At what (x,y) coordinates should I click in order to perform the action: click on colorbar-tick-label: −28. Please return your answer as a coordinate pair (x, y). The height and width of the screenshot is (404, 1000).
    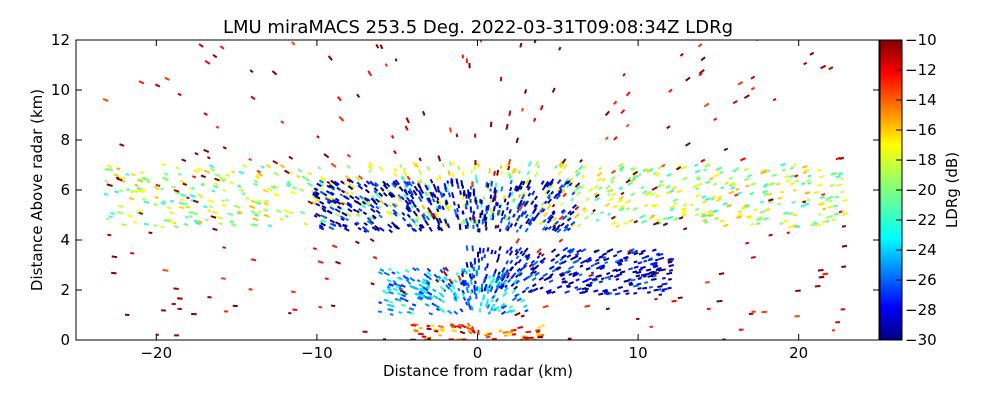
    Looking at the image, I should click on (921, 310).